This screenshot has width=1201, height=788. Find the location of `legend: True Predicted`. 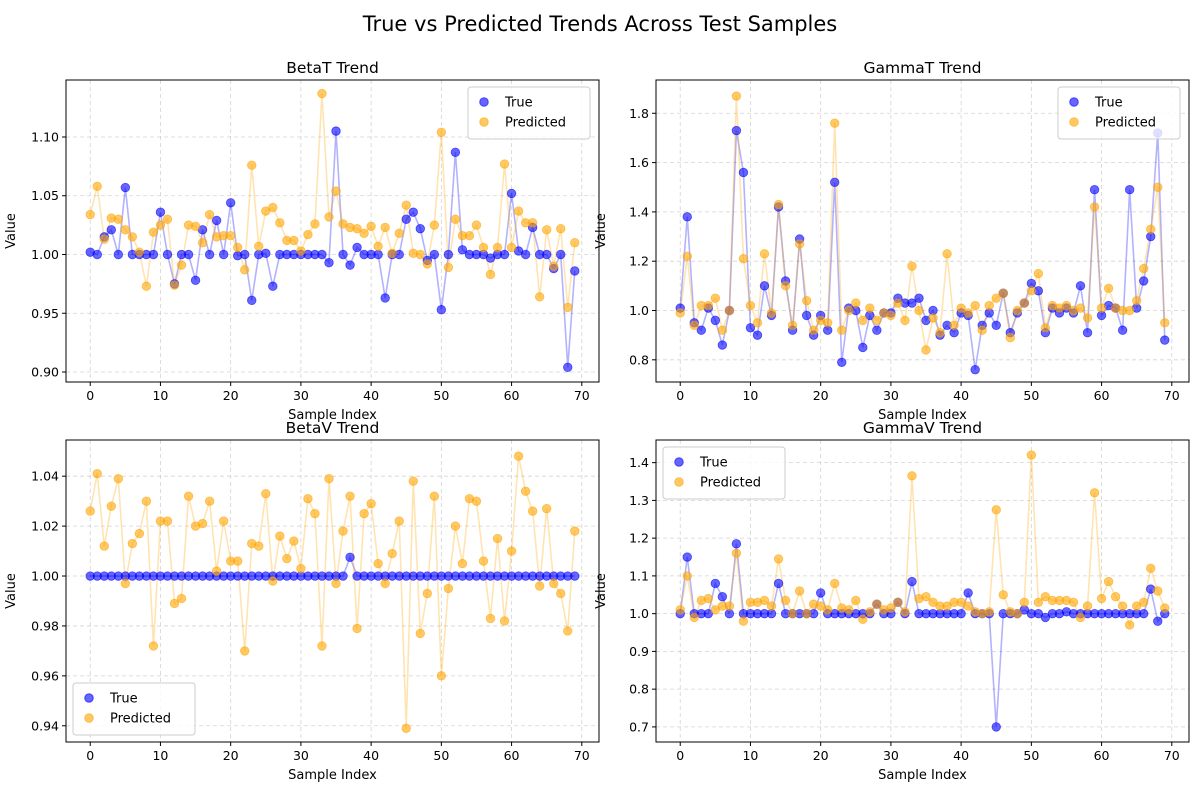

legend: True Predicted is located at coordinates (1119, 113).